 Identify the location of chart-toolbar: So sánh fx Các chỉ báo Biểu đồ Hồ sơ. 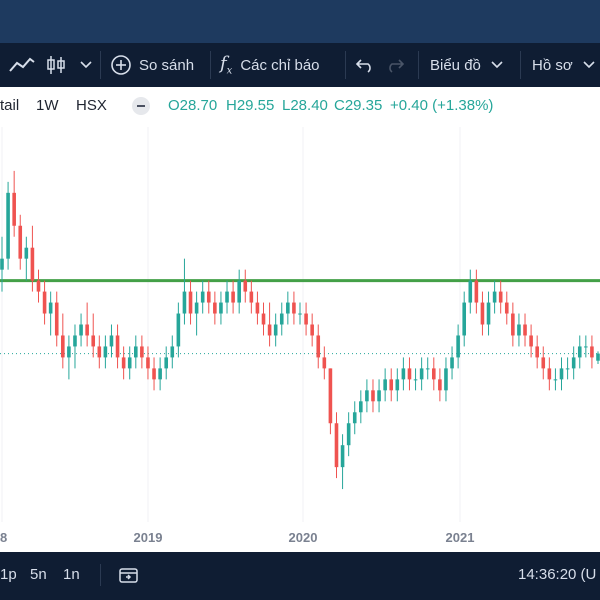
(300, 65).